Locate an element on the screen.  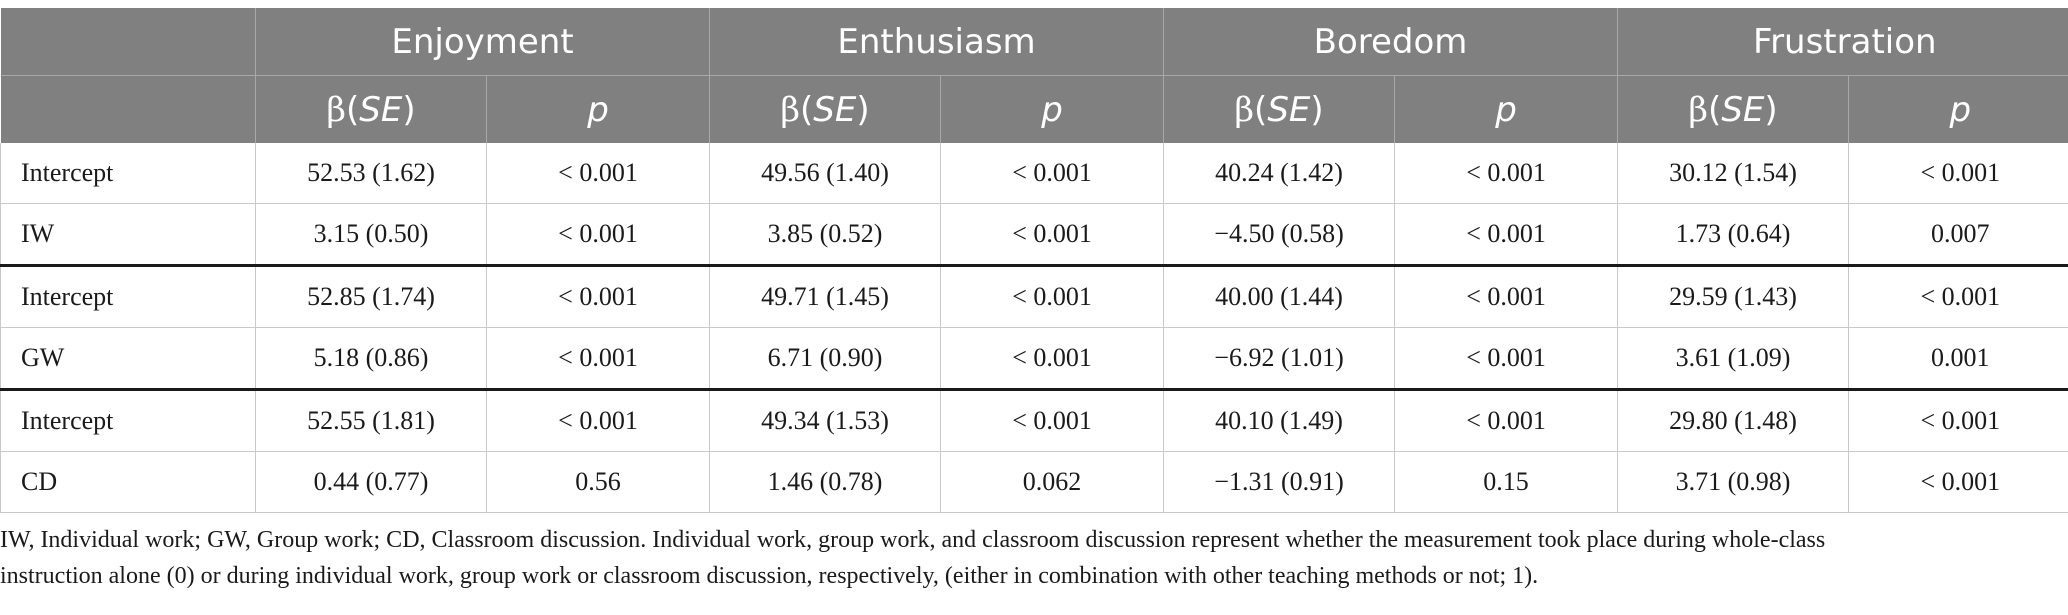
table-cell: 29.80 (1.48) is located at coordinates (1733, 420).